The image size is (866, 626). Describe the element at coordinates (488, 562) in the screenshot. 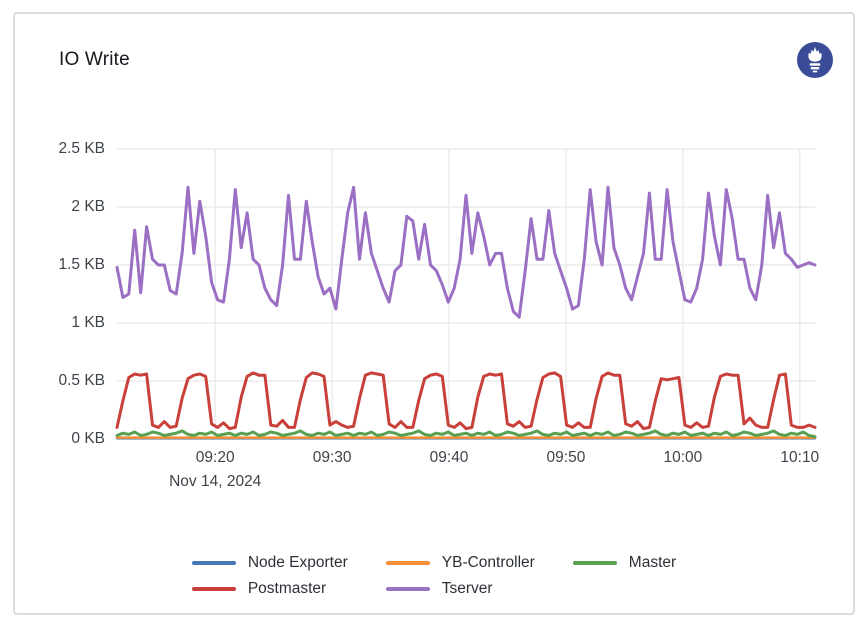

I see `legend-label: YB-Controller` at that location.